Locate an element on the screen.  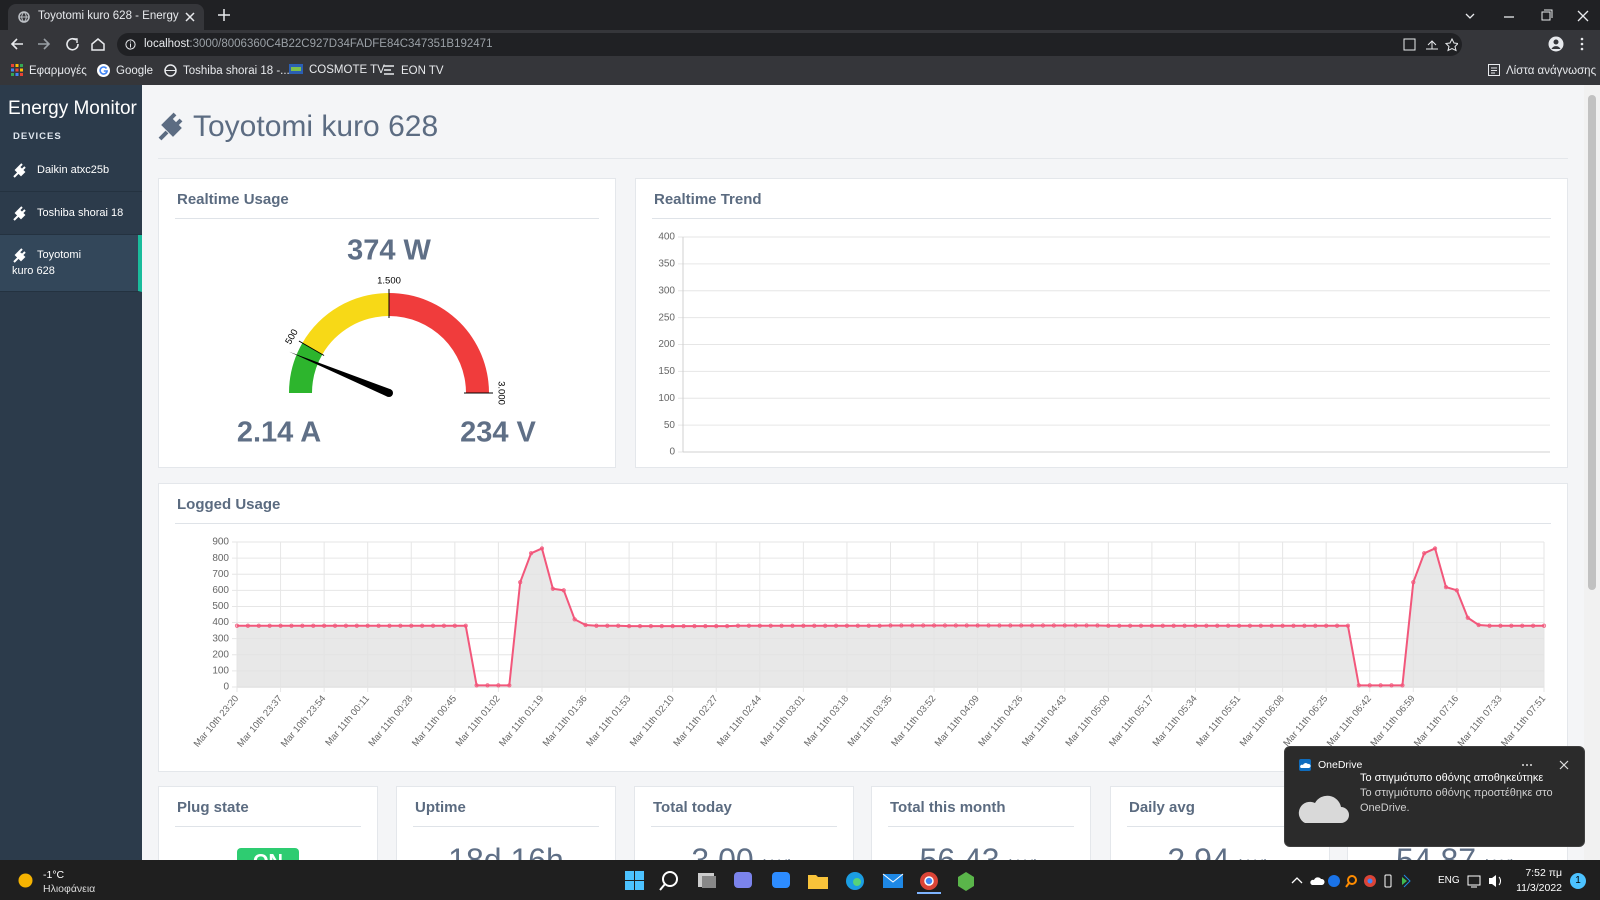
gauge-band is located at coordinates (345, 324).